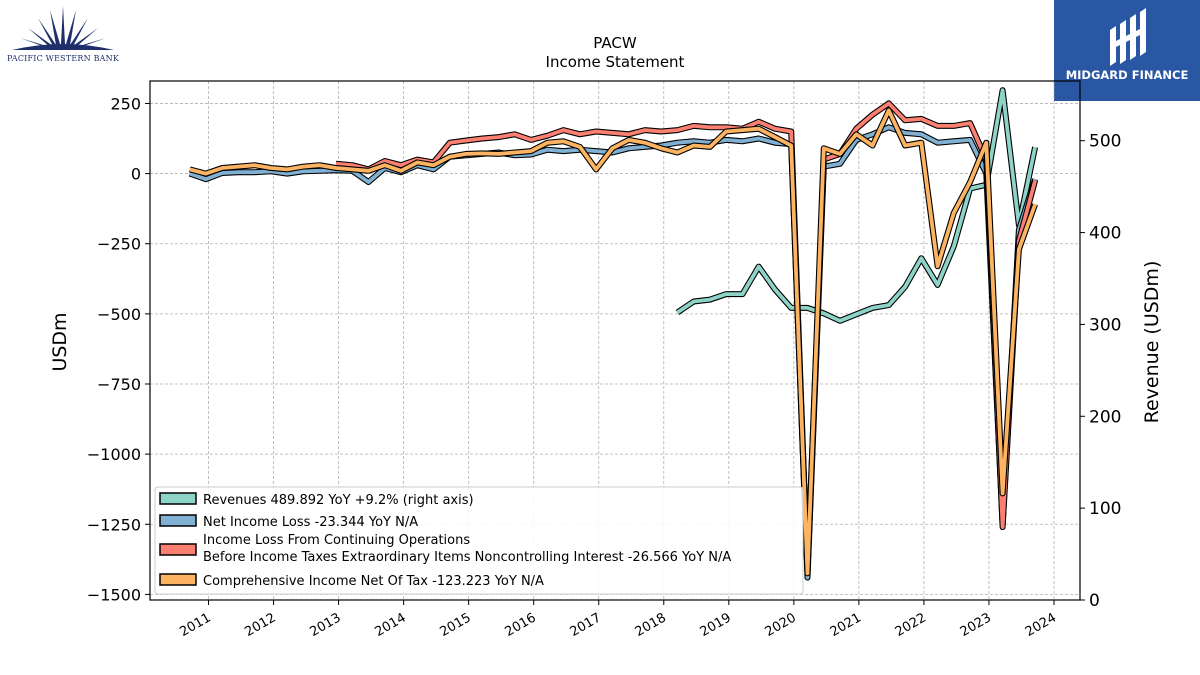  I want to click on legend-item-1: Net Income Loss -23.344 YoY N/A, so click(288, 522).